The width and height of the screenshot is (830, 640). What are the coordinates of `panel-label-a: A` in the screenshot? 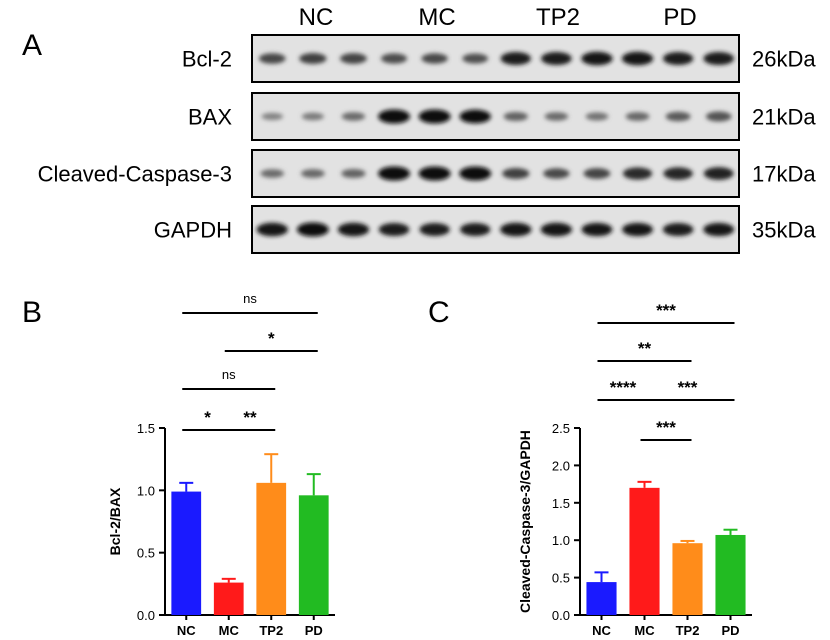 It's located at (32, 45).